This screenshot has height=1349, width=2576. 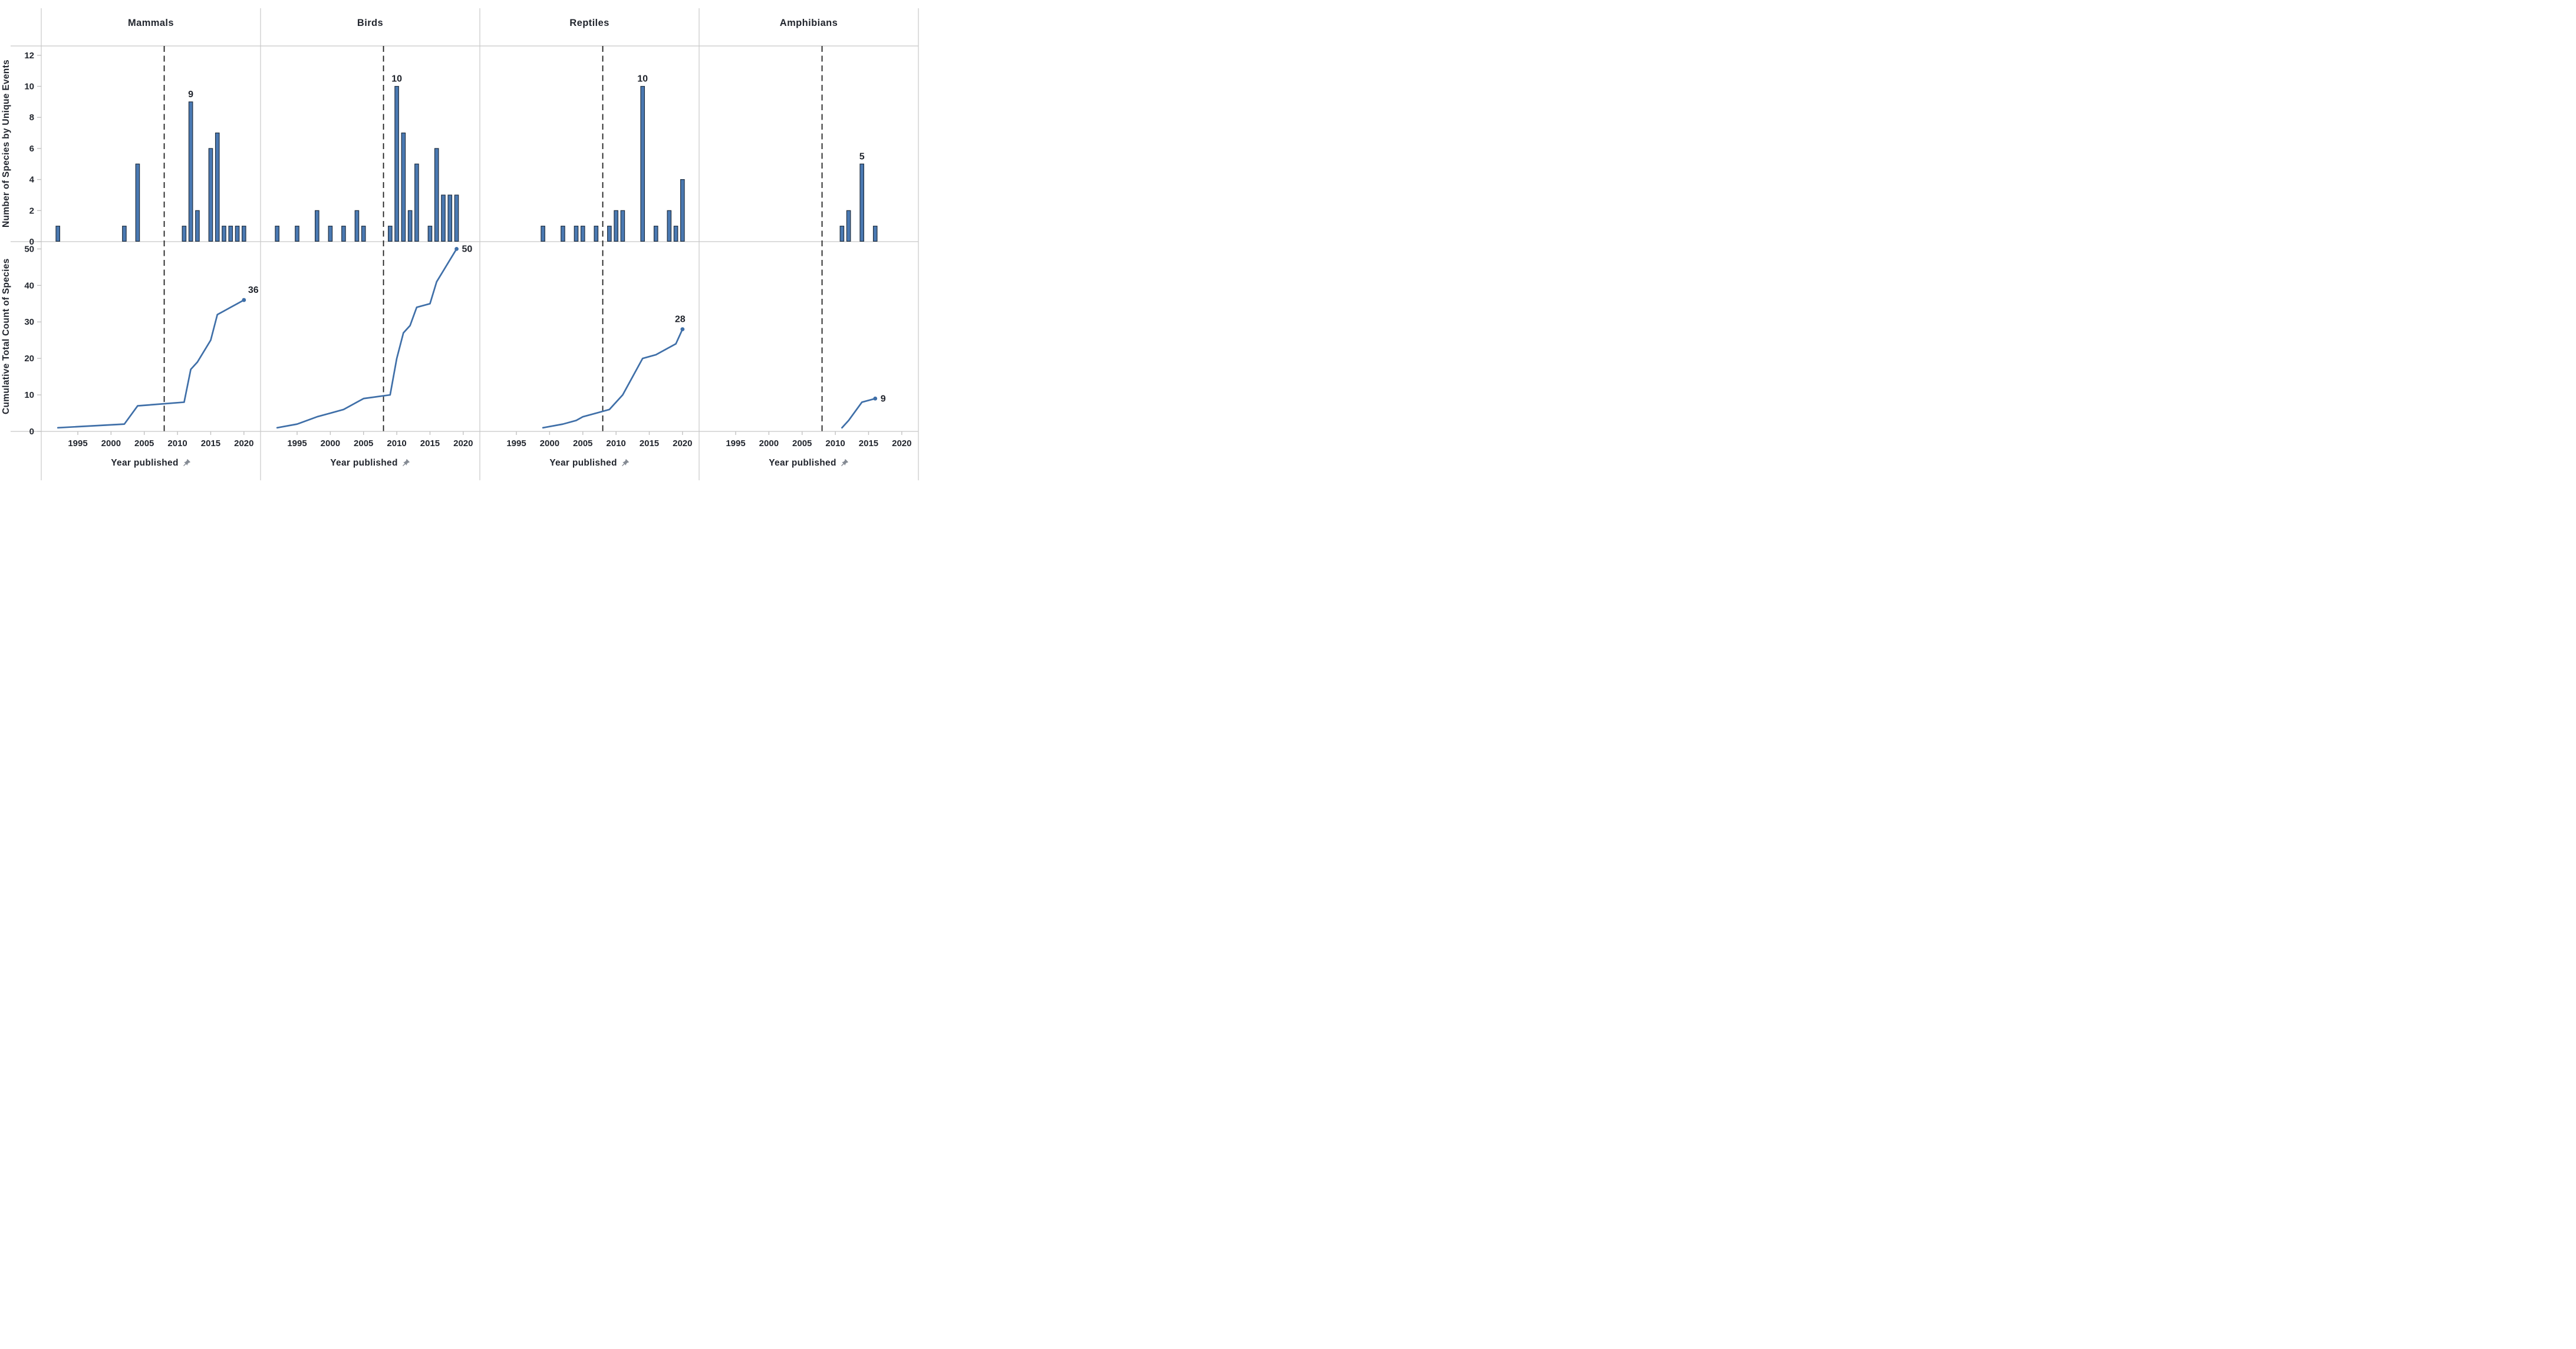 What do you see at coordinates (29, 359) in the screenshot?
I see `y-tick-label: 20` at bounding box center [29, 359].